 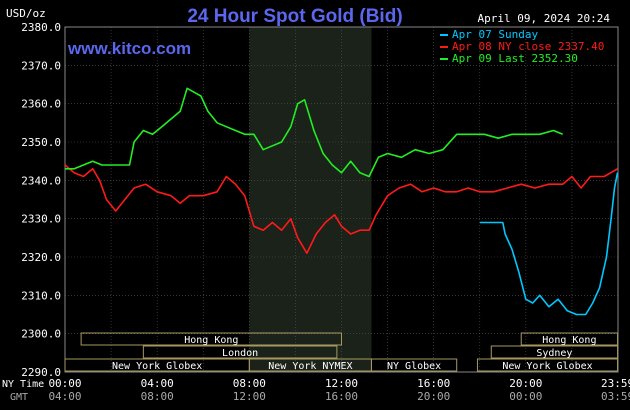 What do you see at coordinates (41, 180) in the screenshot?
I see `y-tick-label: 2340.0` at bounding box center [41, 180].